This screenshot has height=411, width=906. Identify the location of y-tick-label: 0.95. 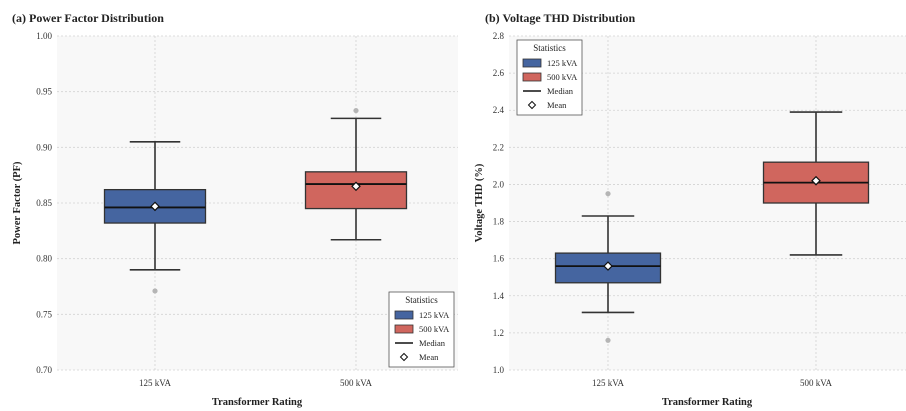
(44, 92).